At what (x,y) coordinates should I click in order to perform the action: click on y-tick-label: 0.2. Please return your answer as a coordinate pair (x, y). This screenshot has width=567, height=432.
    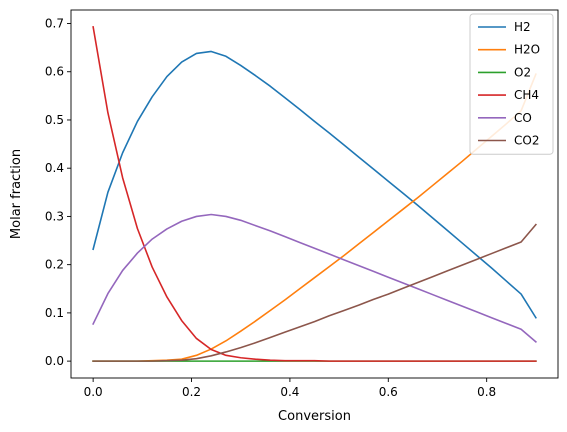
    Looking at the image, I should click on (54, 265).